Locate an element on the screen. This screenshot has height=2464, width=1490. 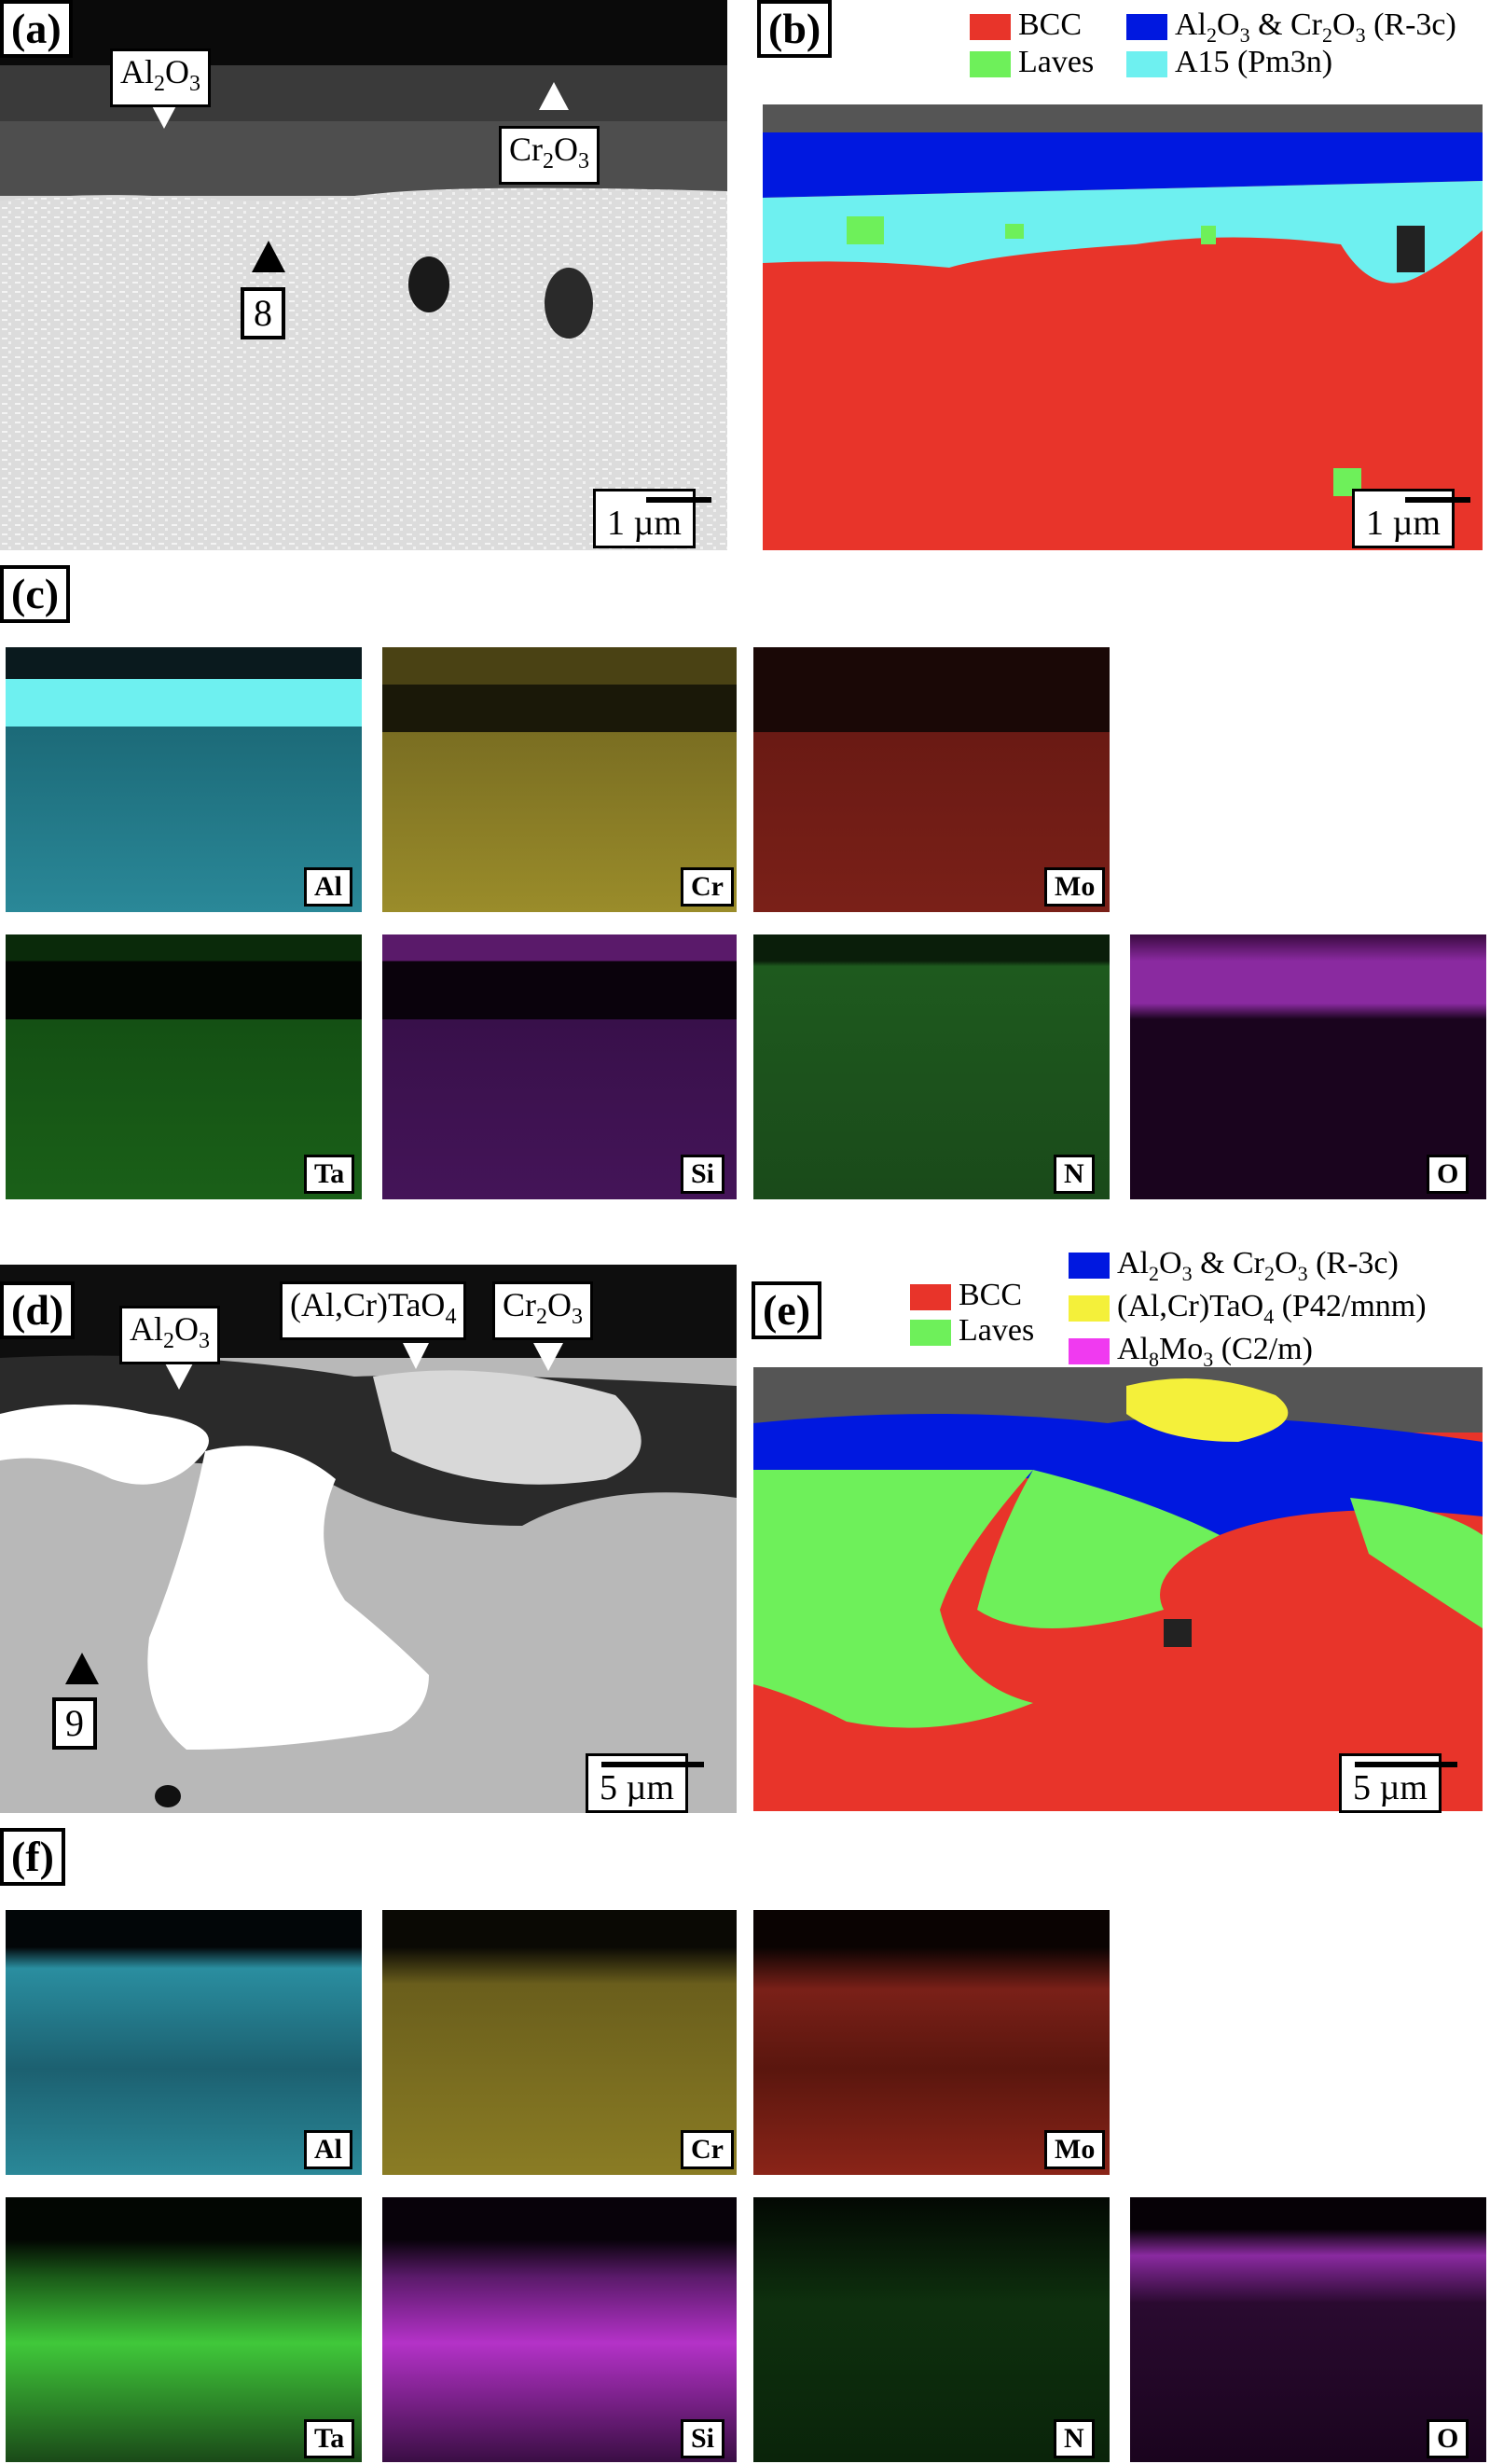
element-label-al-f: Al is located at coordinates (328, 2149).